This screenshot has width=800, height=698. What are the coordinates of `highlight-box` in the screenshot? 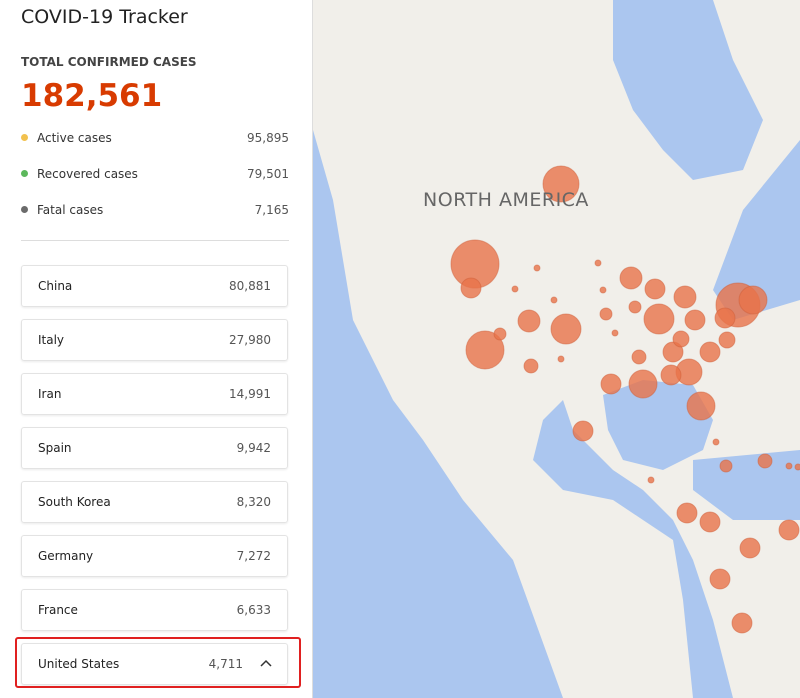 It's located at (158, 662).